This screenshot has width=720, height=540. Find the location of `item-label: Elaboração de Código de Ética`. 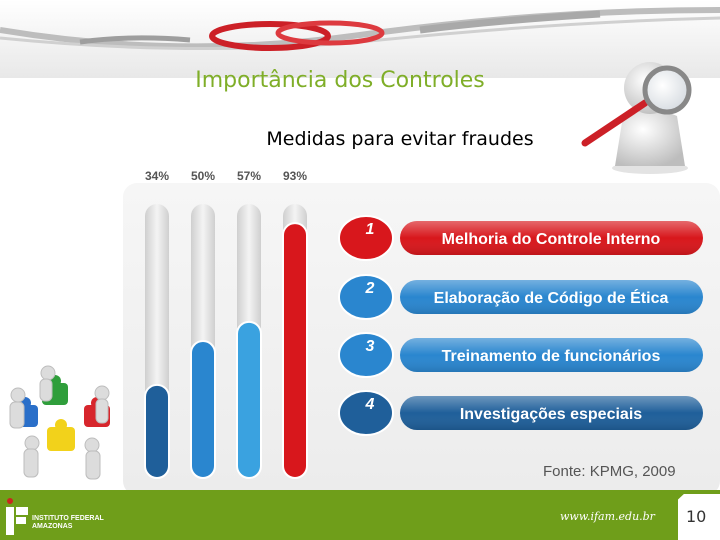

item-label: Elaboração de Código de Ética is located at coordinates (551, 297).